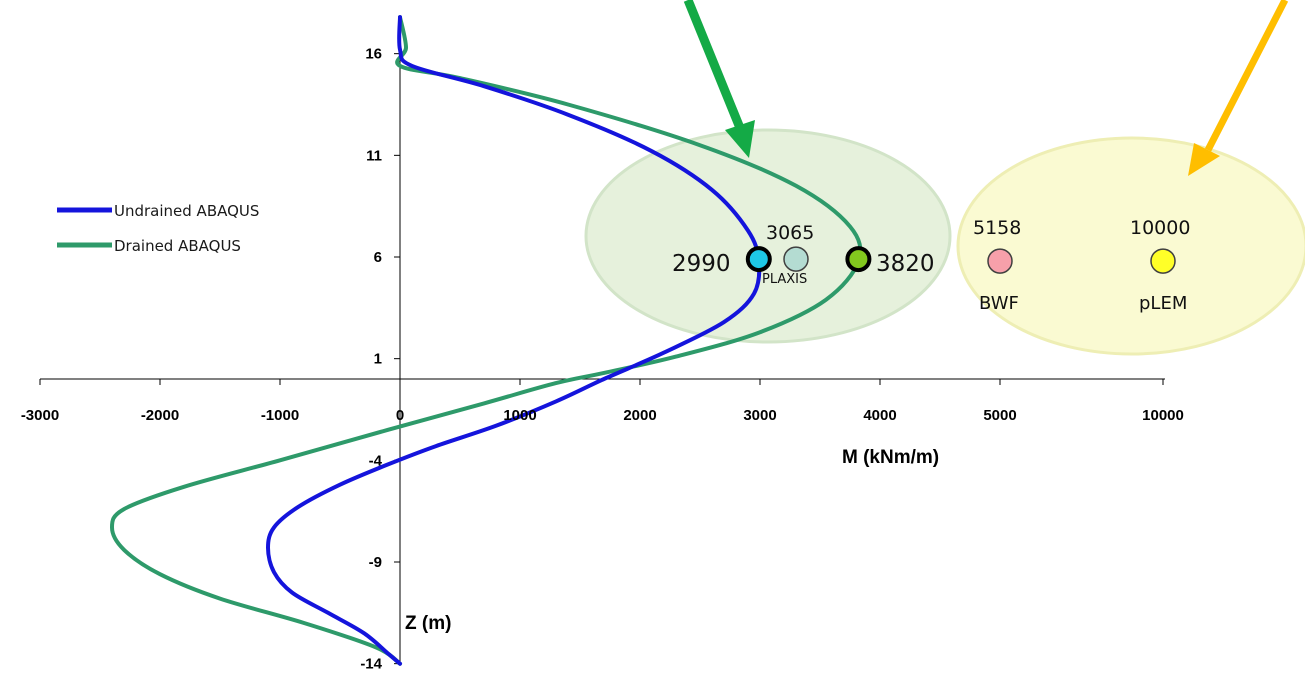 The image size is (1305, 676). Describe the element at coordinates (280, 415) in the screenshot. I see `x-tick-label: -1000` at that location.